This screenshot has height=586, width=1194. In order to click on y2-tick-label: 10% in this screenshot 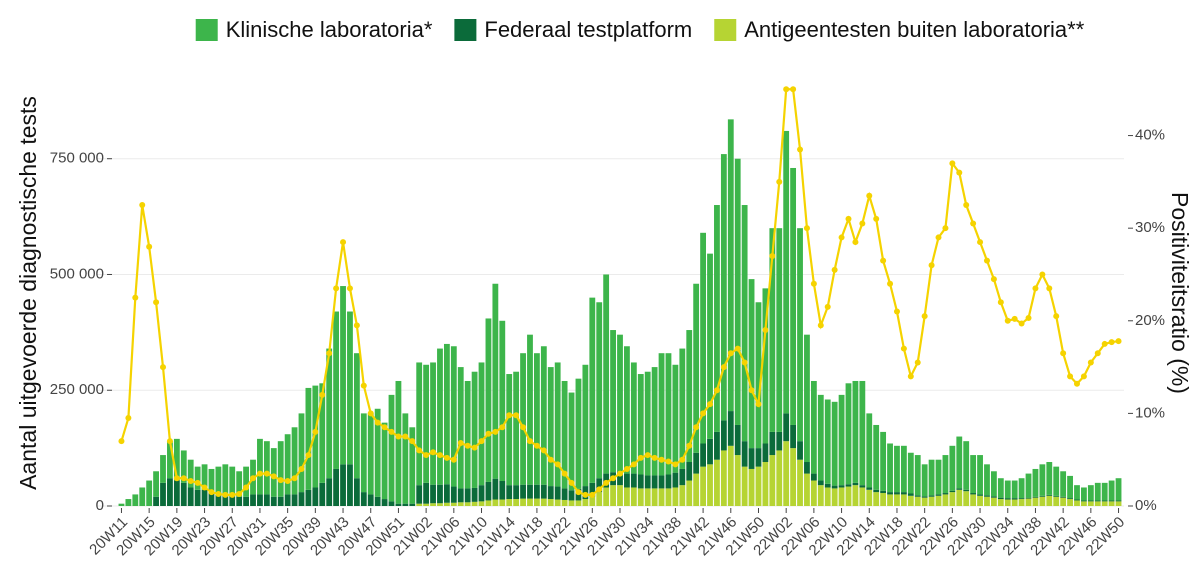, I will do `click(1150, 412)`.